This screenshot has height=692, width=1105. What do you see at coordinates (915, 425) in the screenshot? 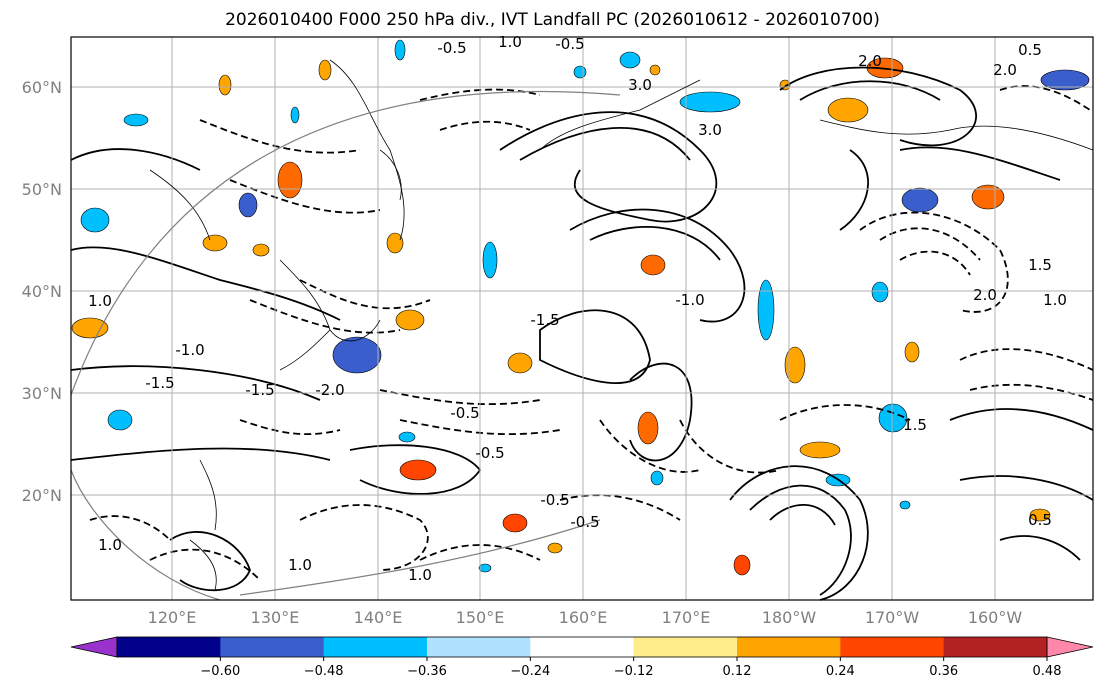
I see `contour-label: 1.5` at bounding box center [915, 425].